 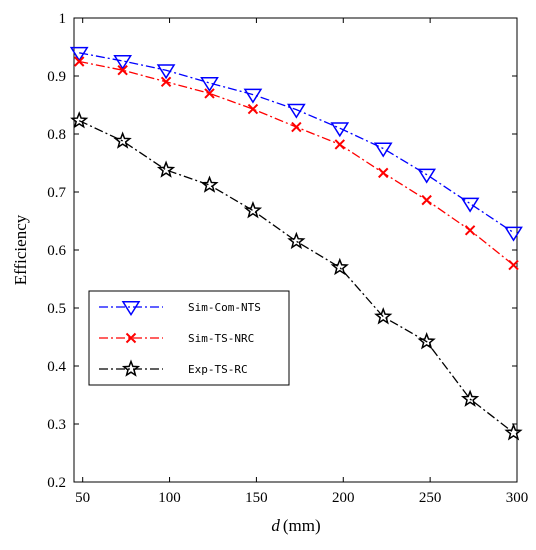 What do you see at coordinates (256, 498) in the screenshot?
I see `x-tick-label: 150` at bounding box center [256, 498].